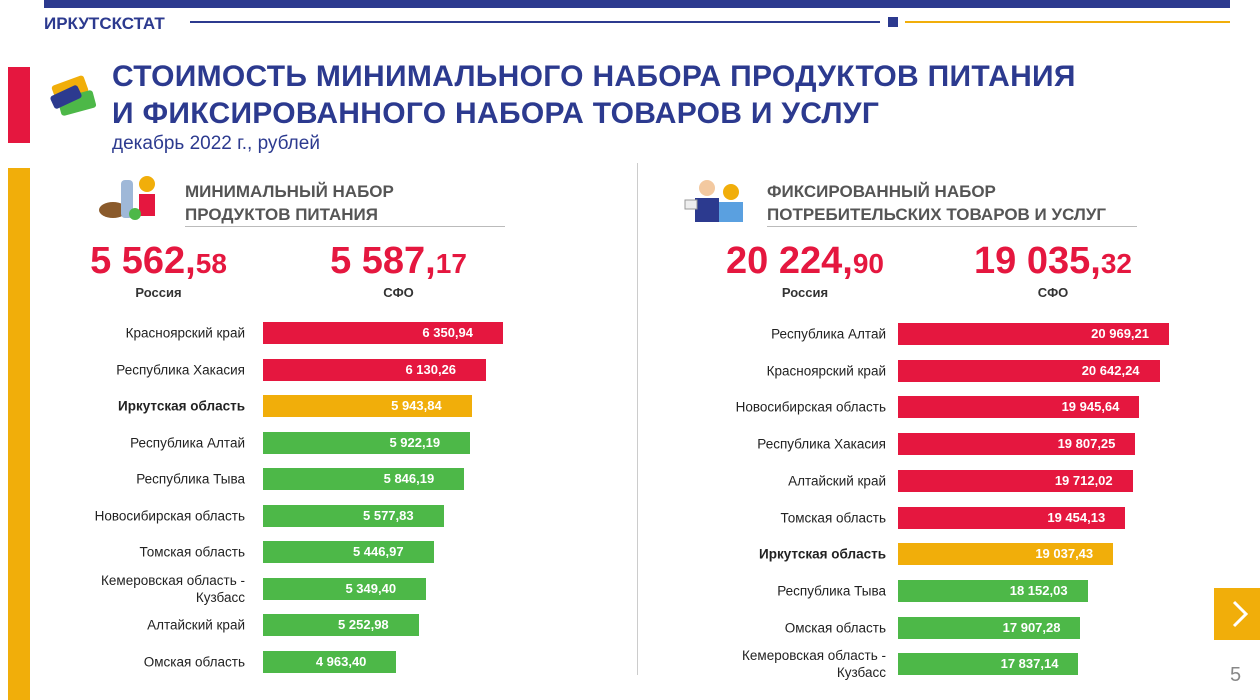  Describe the element at coordinates (398, 261) in the screenshot. I see `summary-value: 5 587,17` at that location.